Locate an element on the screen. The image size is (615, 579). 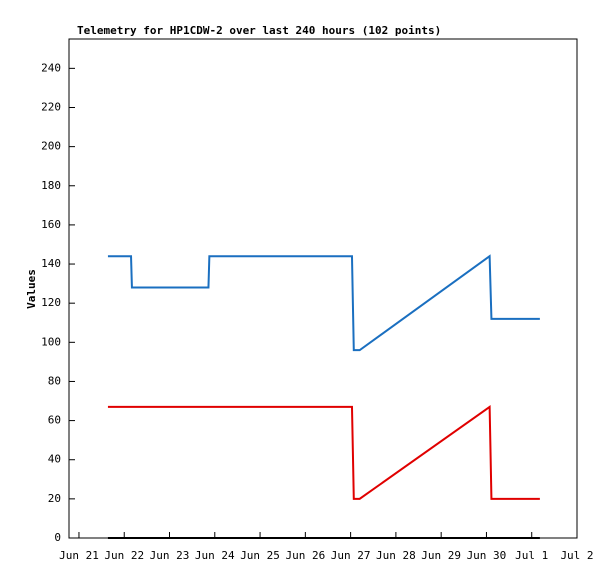
y-tick-label: 180 is located at coordinates (51, 185).